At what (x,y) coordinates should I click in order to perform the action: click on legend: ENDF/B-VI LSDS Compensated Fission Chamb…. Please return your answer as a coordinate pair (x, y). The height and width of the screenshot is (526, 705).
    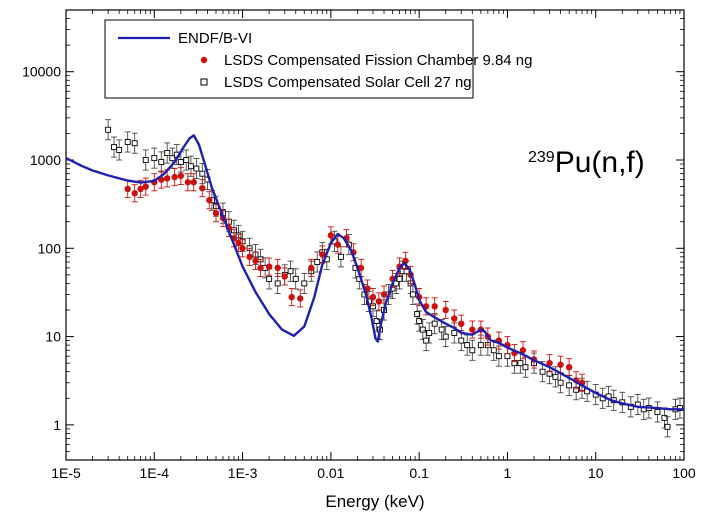
    Looking at the image, I should click on (318, 59).